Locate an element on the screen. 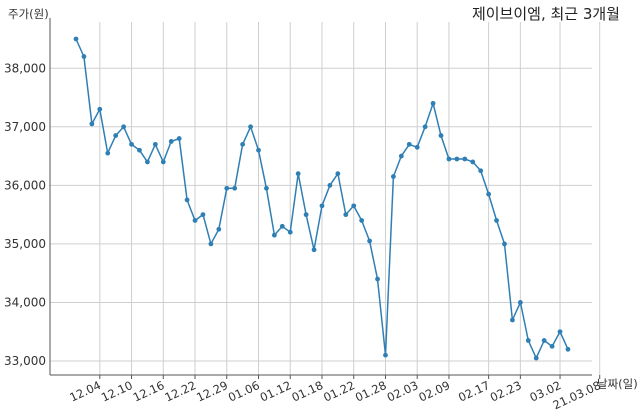  y-tick-label: 34,000 is located at coordinates (25, 302).